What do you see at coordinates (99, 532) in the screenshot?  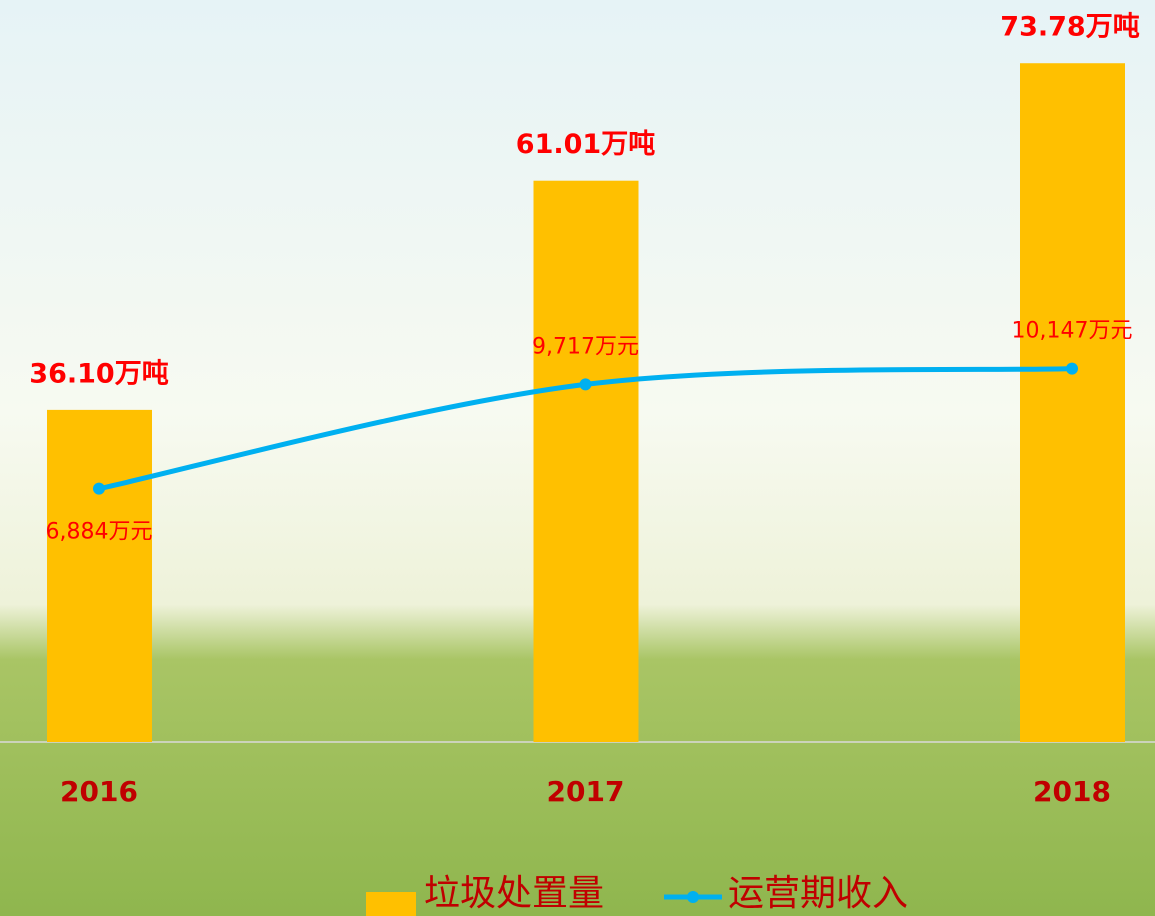 I see `data-label: 6,884万元` at bounding box center [99, 532].